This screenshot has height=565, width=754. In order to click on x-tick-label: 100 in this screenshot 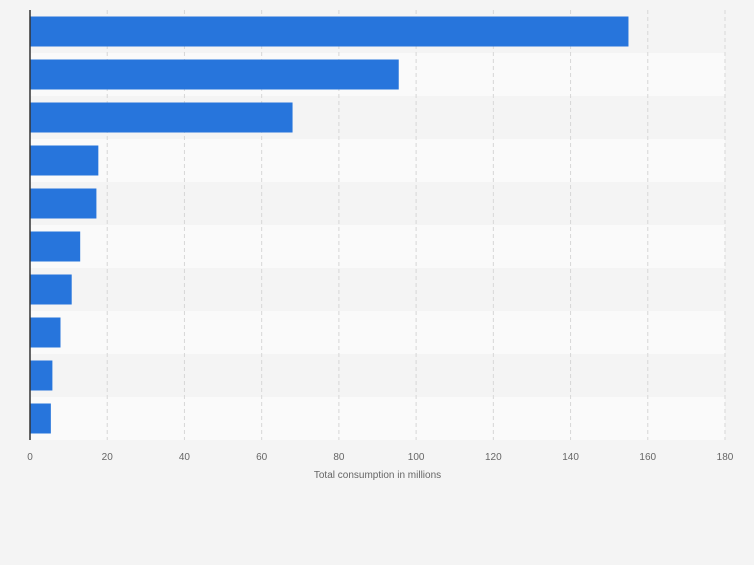, I will do `click(416, 457)`.